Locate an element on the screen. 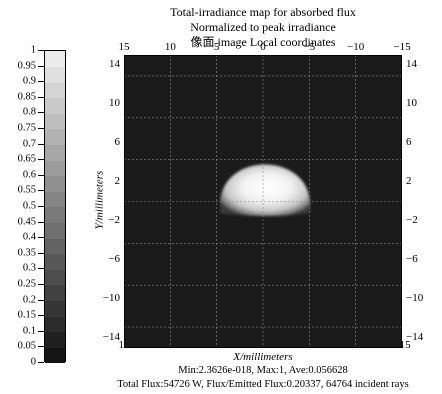 This screenshot has height=394, width=442. chart-title: Total-irradiance map for absorbed flux is located at coordinates (263, 12).